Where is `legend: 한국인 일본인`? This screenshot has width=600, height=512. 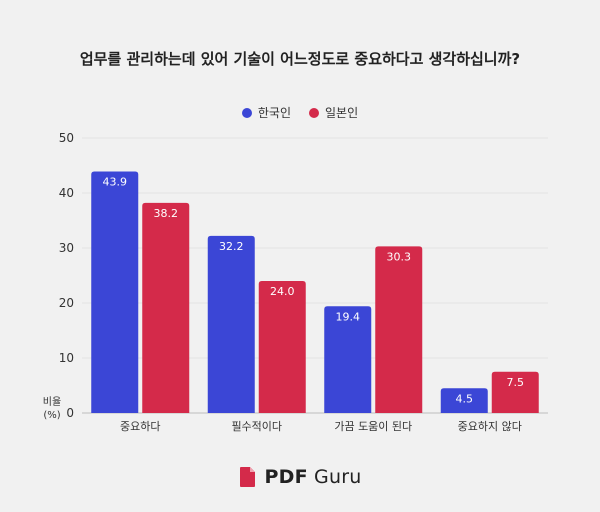
legend: 한국인 일본인 is located at coordinates (300, 112).